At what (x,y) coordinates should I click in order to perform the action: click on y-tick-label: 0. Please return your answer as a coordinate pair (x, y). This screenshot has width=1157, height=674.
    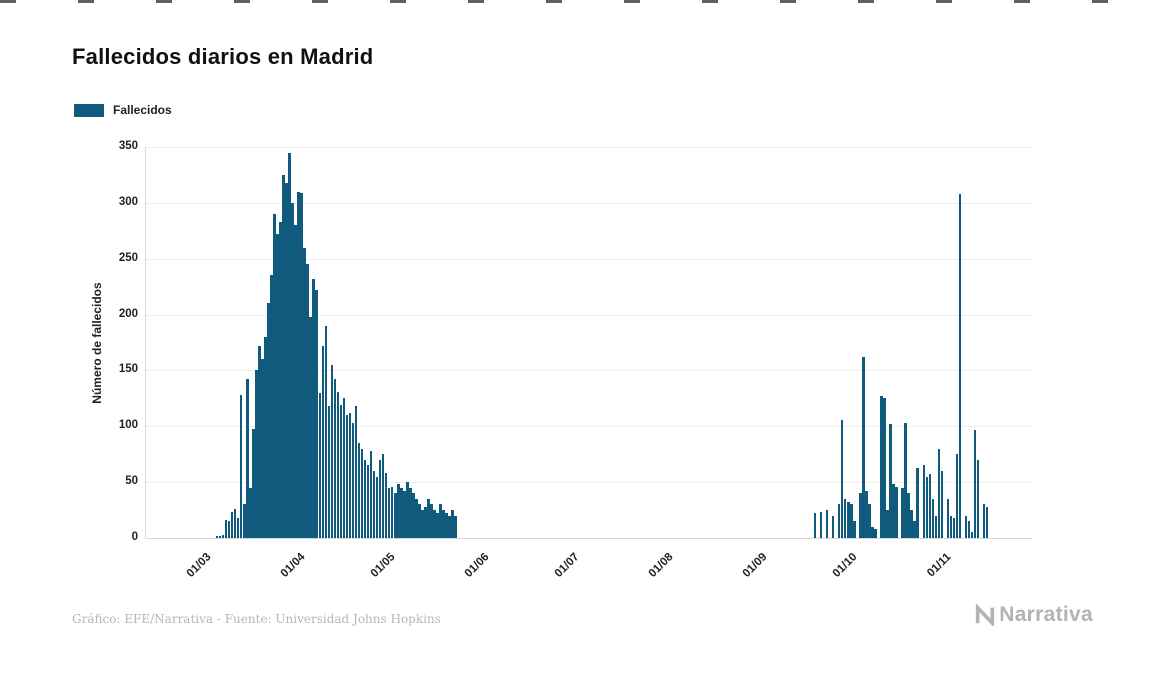
    Looking at the image, I should click on (134, 537).